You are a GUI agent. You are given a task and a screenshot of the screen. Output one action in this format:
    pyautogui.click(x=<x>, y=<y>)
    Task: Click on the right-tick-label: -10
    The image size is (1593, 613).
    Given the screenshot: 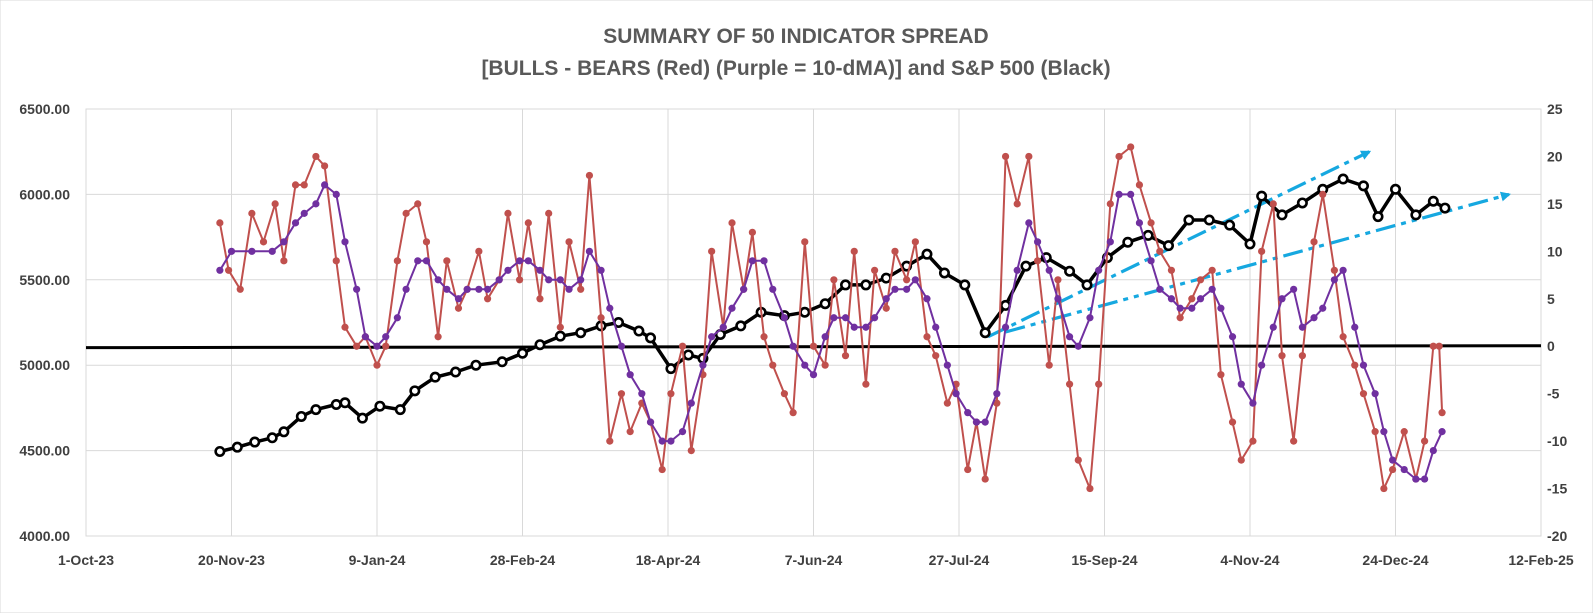 What is the action you would take?
    pyautogui.click(x=1557, y=441)
    